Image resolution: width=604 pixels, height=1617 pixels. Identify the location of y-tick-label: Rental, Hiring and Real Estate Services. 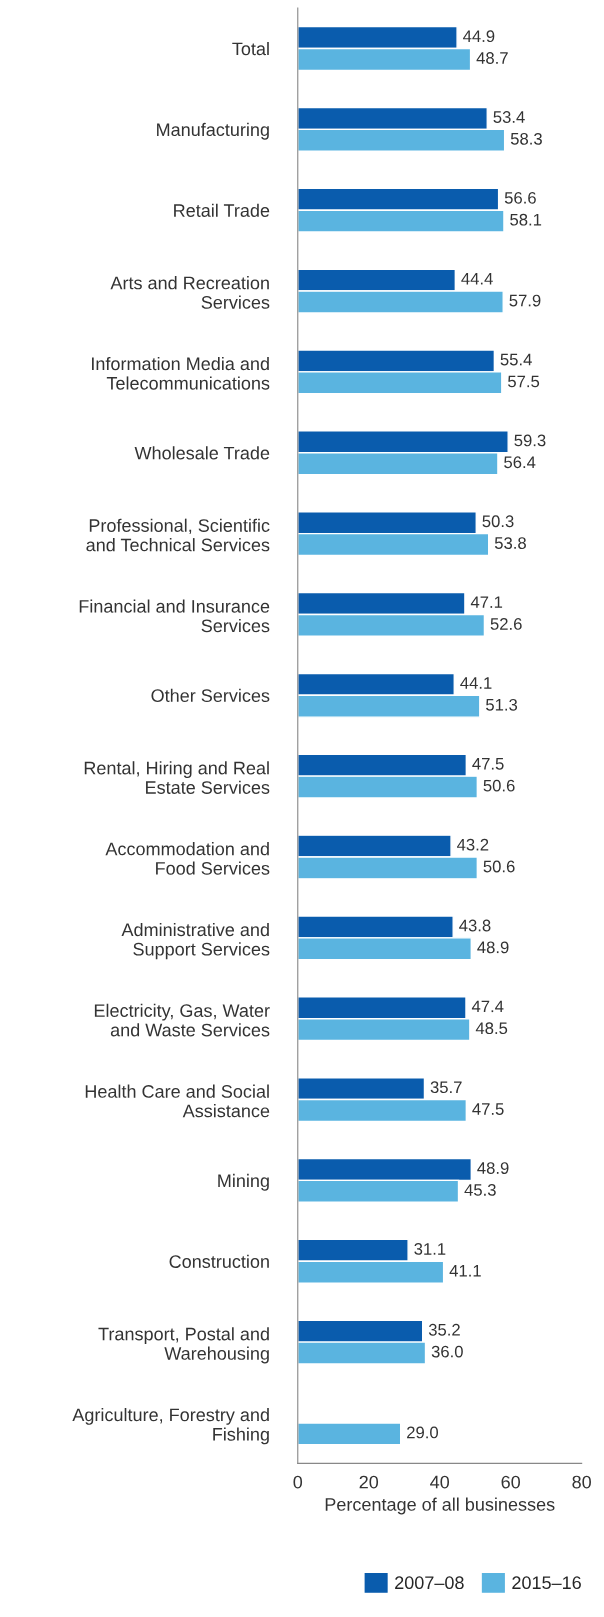
(177, 777).